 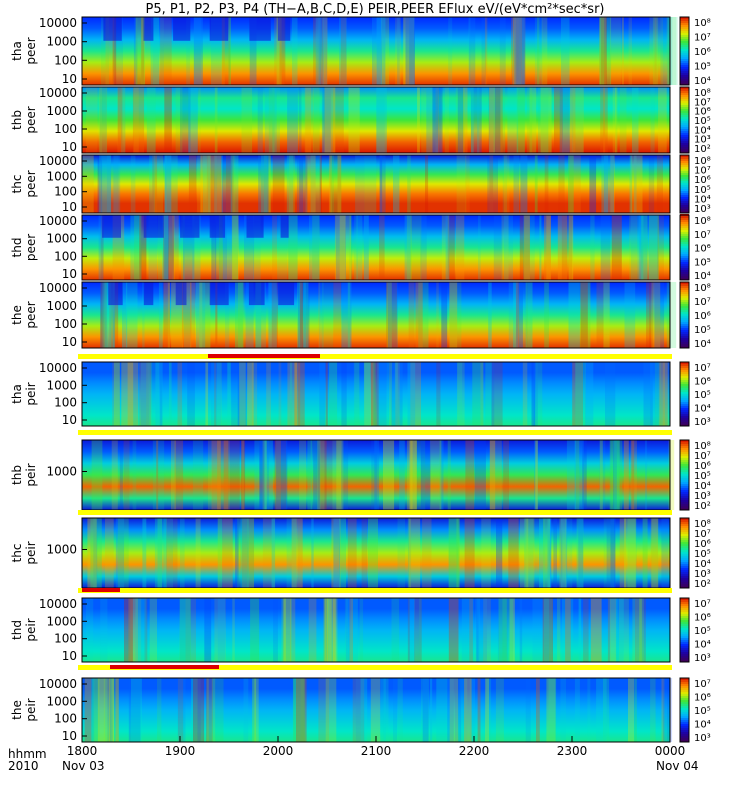 I want to click on tha-peir-panel: 10 100 1000 10000 tha peir 10³ 10⁴ 10⁵ 10⁶ 10⁷, so click(x=360, y=394).